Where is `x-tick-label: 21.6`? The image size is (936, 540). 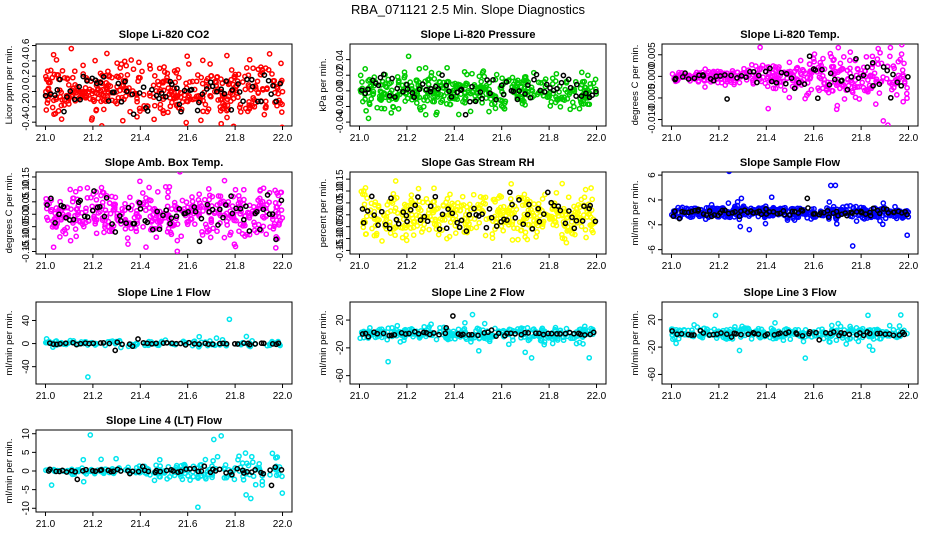 x-tick-label: 21.6 is located at coordinates (502, 266).